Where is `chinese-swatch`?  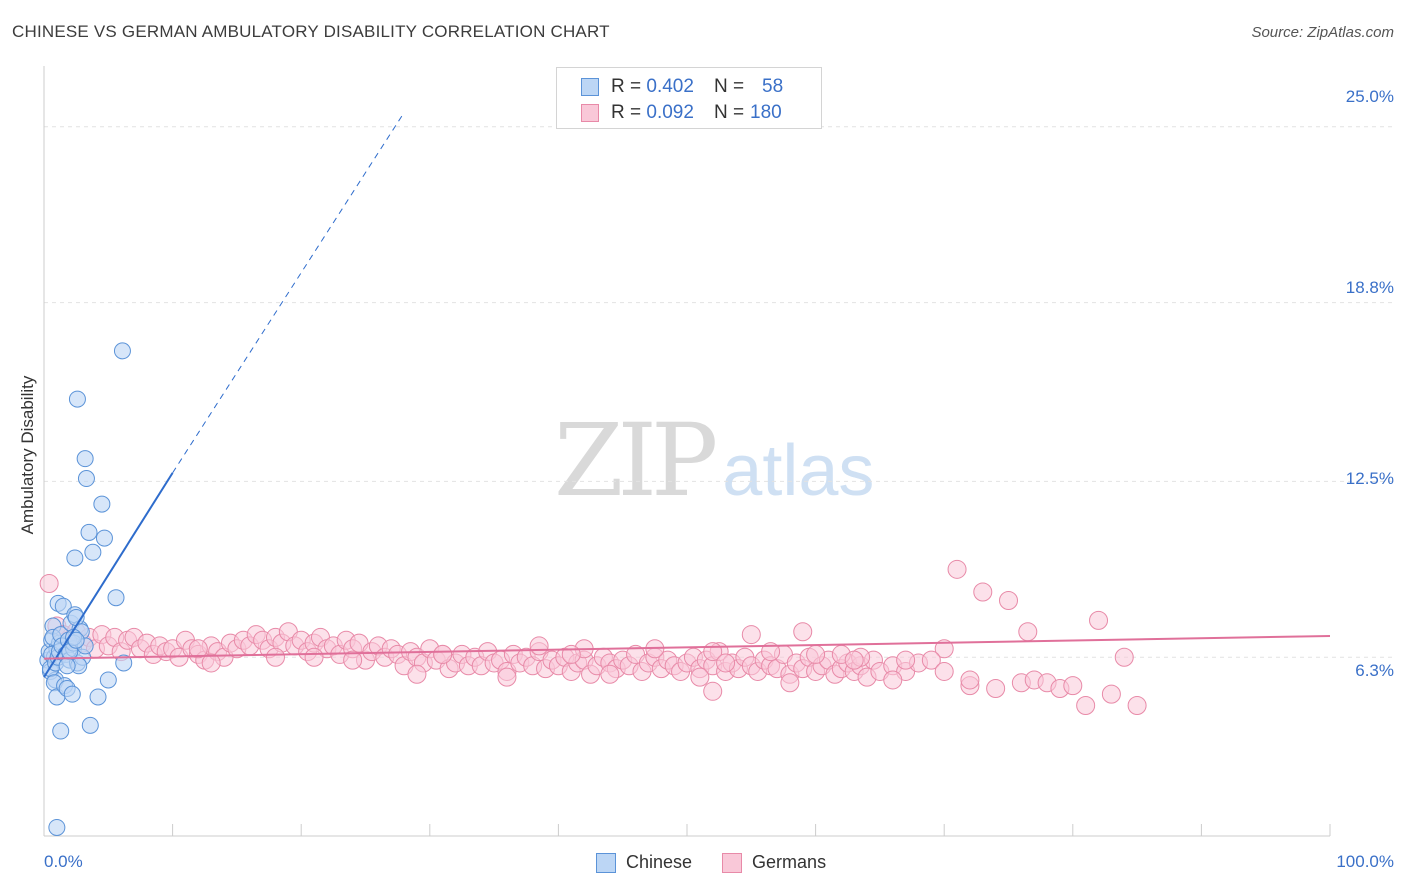 chinese-swatch is located at coordinates (590, 87).